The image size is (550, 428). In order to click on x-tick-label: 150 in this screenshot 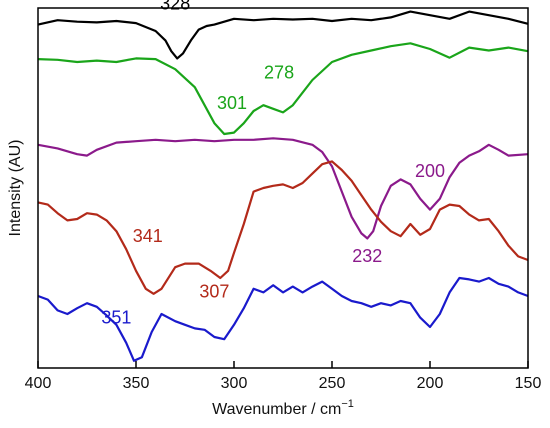, I will do `click(528, 383)`.